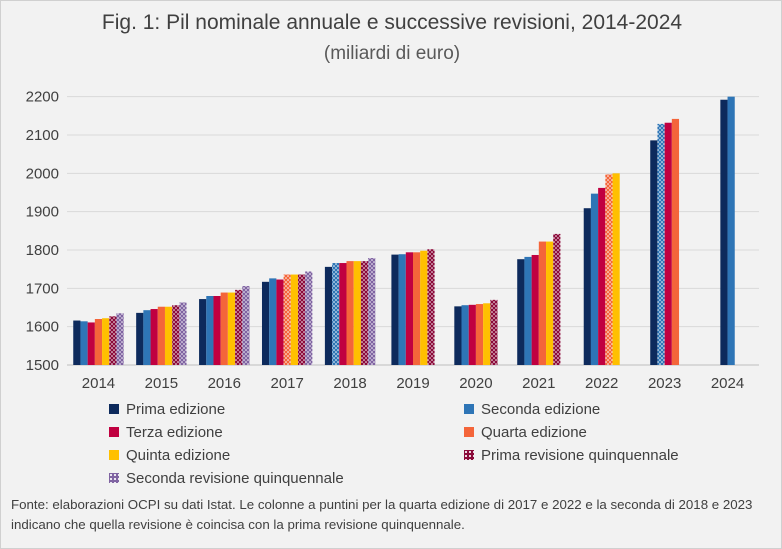 The width and height of the screenshot is (782, 549). I want to click on chart-subtitle: (miliardi di euro), so click(392, 53).